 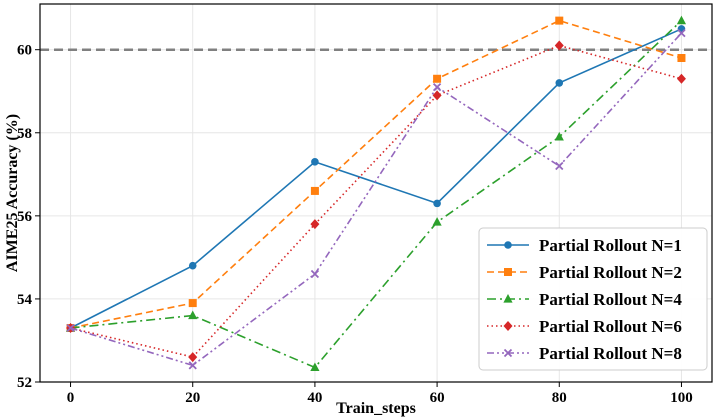 I want to click on legend-item: Partial Rollout N=2, so click(x=584, y=272).